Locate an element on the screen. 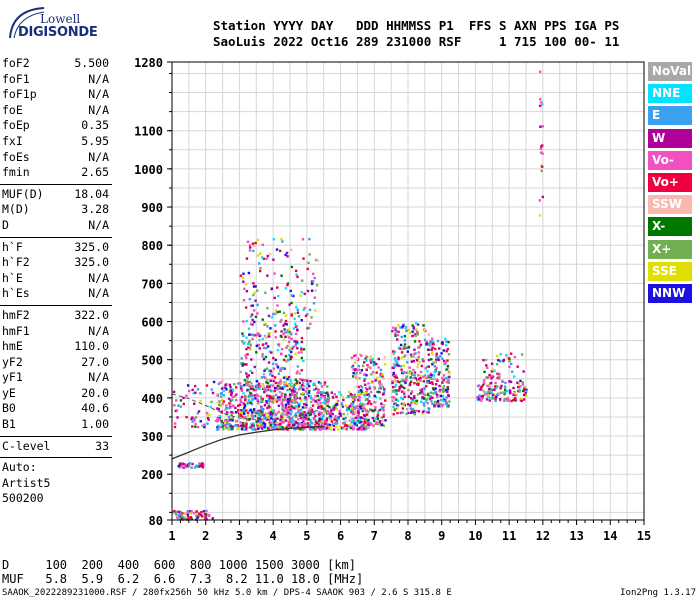 The height and width of the screenshot is (600, 700). param-row: hmF1 N/A is located at coordinates (56, 332).